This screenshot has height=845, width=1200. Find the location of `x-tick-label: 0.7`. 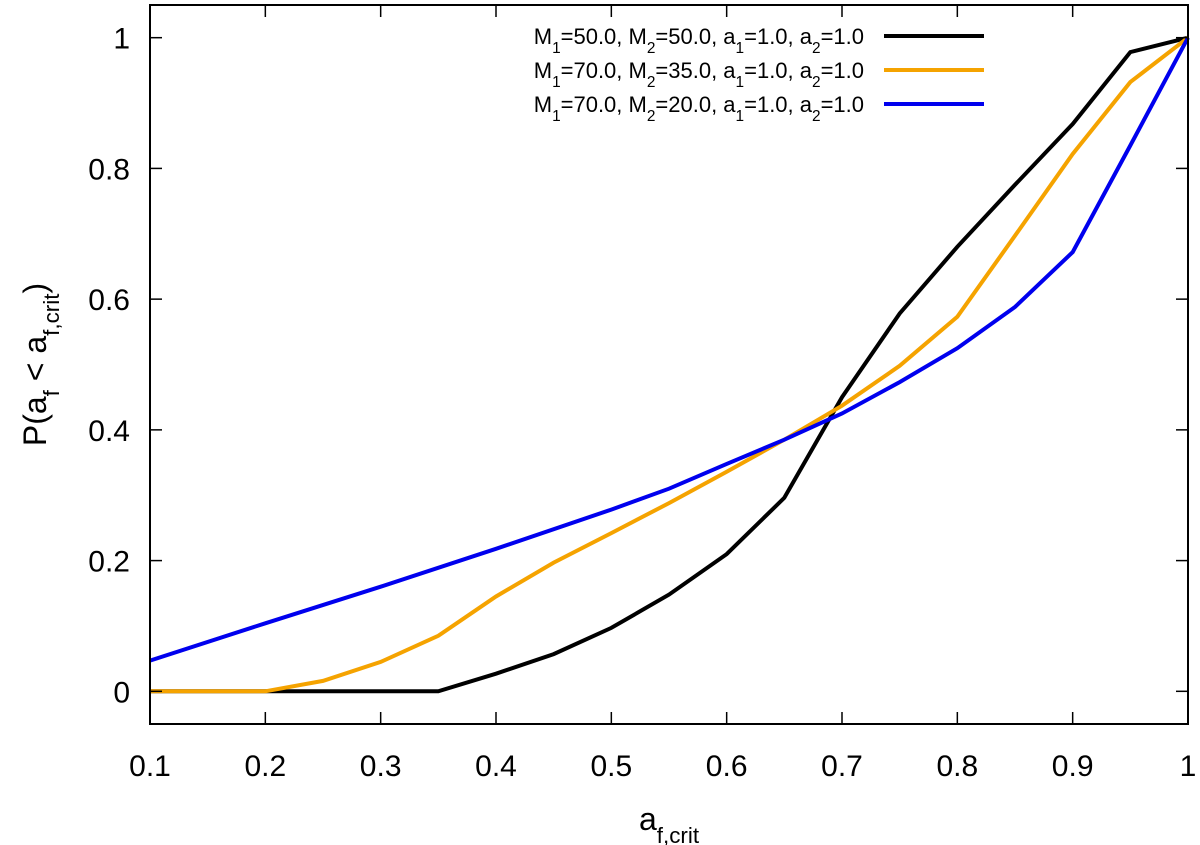

x-tick-label: 0.7 is located at coordinates (842, 766).